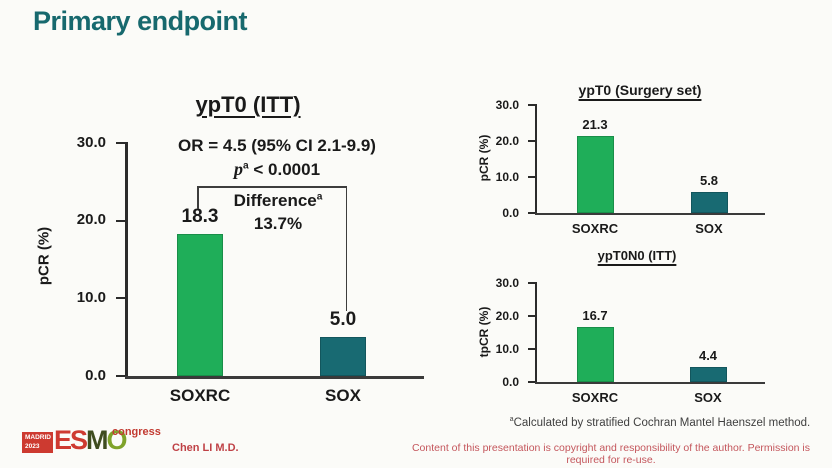  I want to click on y-tick-label-ypt0-surgery-set: 30.0, so click(507, 104).